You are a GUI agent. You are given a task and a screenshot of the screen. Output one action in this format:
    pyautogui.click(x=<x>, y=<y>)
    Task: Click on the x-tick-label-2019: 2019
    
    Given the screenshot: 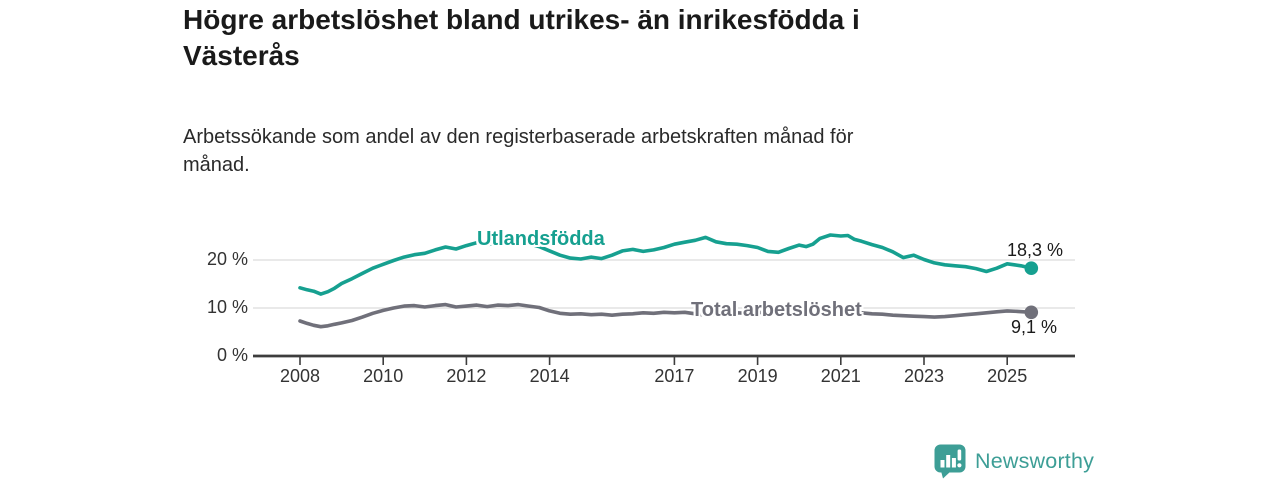 What is the action you would take?
    pyautogui.click(x=757, y=376)
    